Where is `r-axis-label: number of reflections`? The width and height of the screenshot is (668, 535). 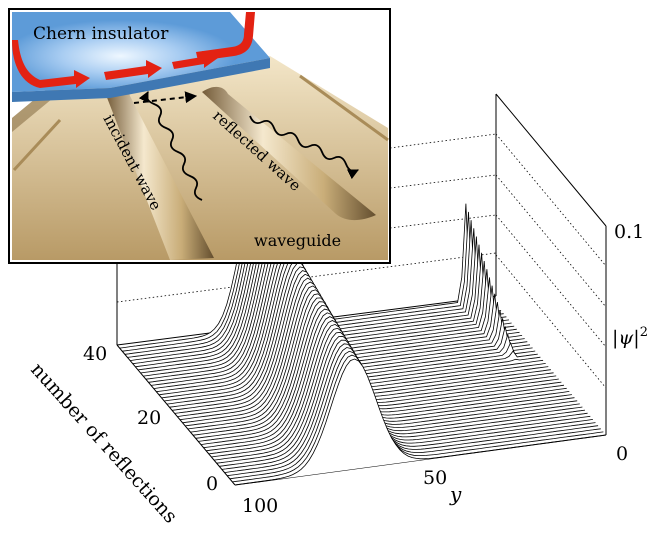
r-axis-label: number of reflections is located at coordinates (103, 443).